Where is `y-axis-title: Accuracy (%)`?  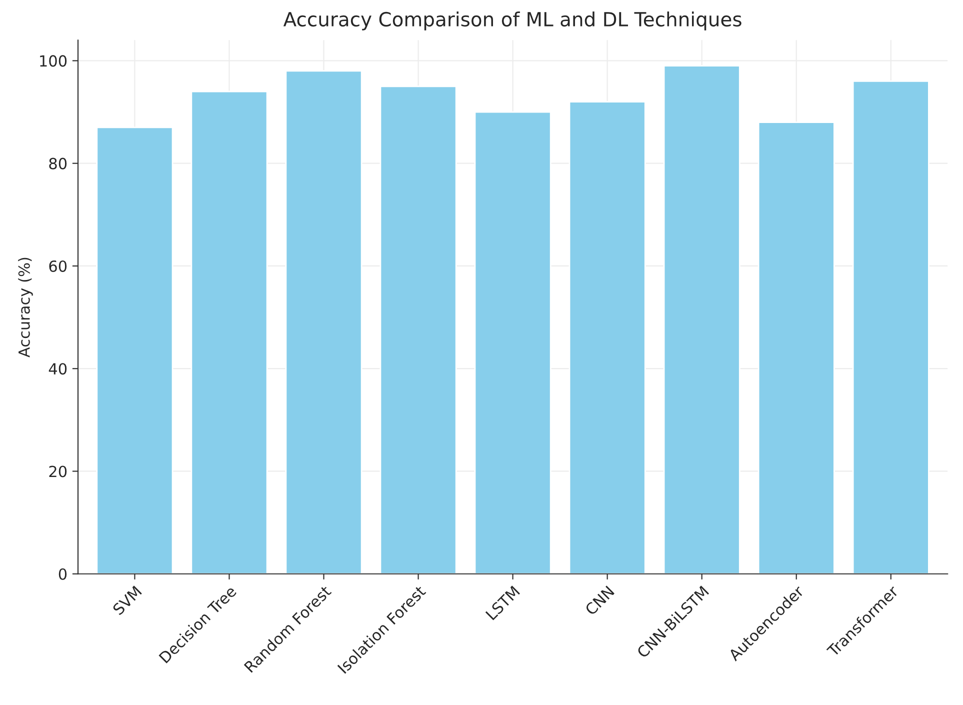 y-axis-title: Accuracy (%) is located at coordinates (25, 308).